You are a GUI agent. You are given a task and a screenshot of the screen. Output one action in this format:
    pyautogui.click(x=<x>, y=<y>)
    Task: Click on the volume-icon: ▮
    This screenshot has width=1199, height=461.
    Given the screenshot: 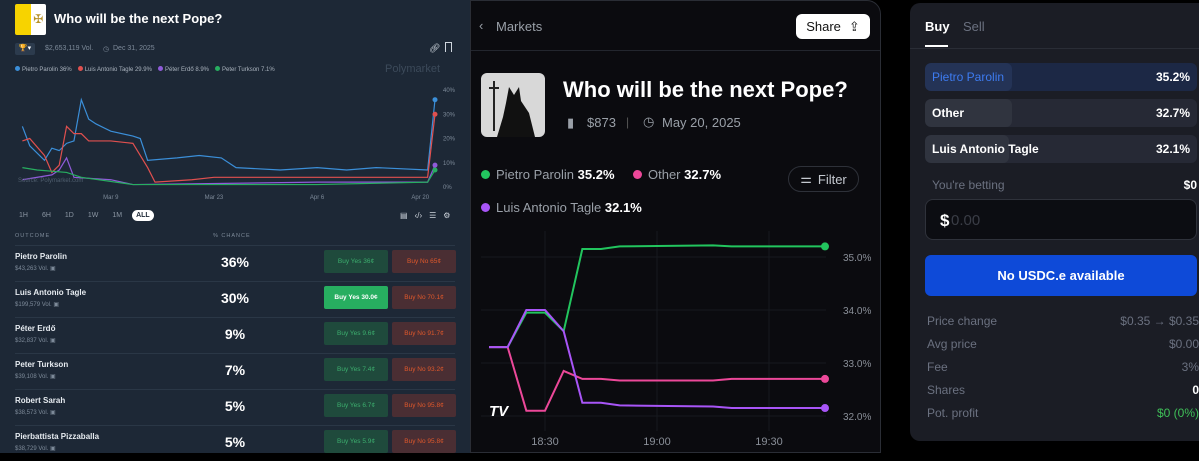 What is the action you would take?
    pyautogui.click(x=571, y=122)
    